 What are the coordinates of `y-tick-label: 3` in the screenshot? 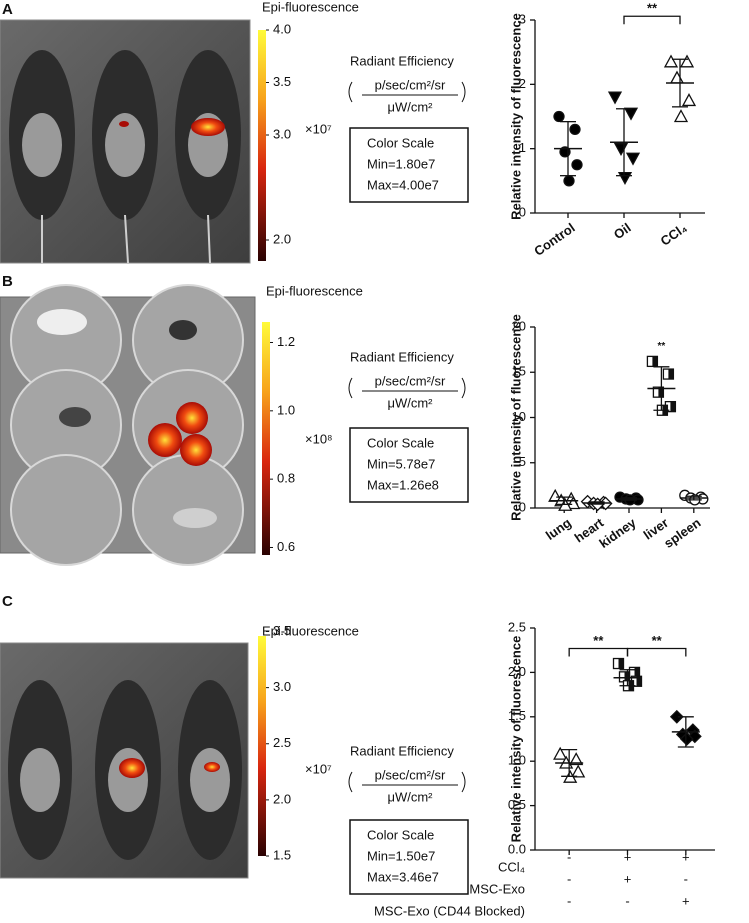 It's located at (522, 18).